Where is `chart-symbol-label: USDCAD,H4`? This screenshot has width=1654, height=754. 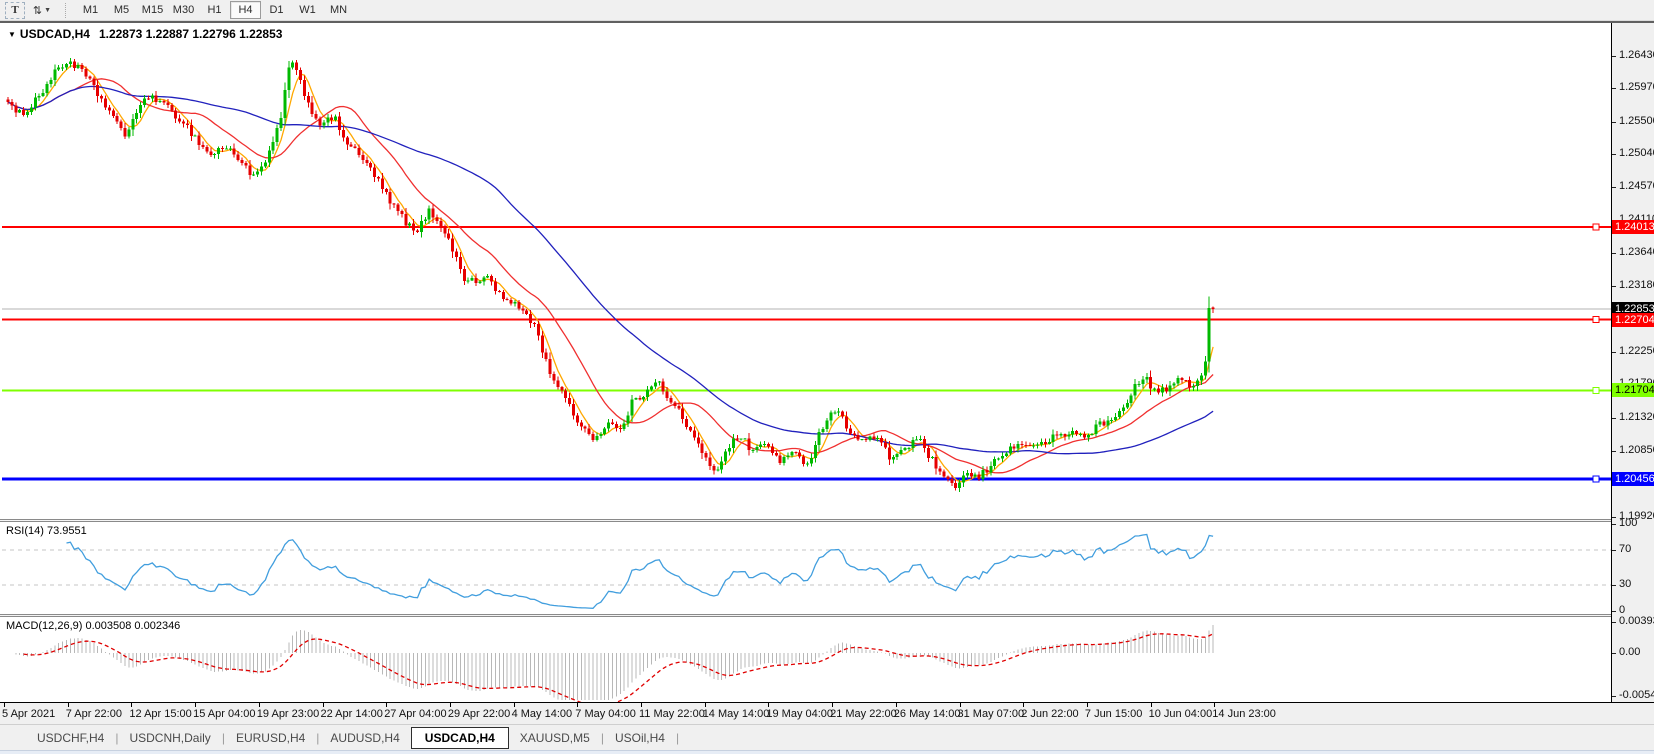 chart-symbol-label: USDCAD,H4 is located at coordinates (54, 34).